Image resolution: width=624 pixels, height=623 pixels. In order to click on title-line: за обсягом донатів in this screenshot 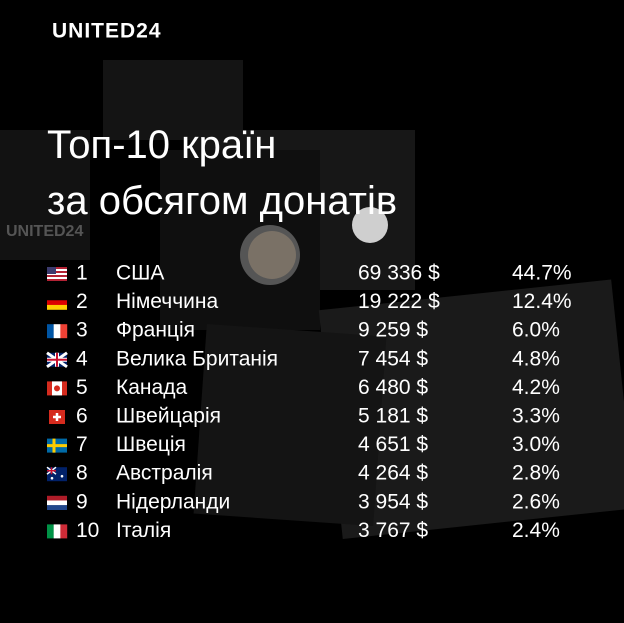, I will do `click(222, 201)`.